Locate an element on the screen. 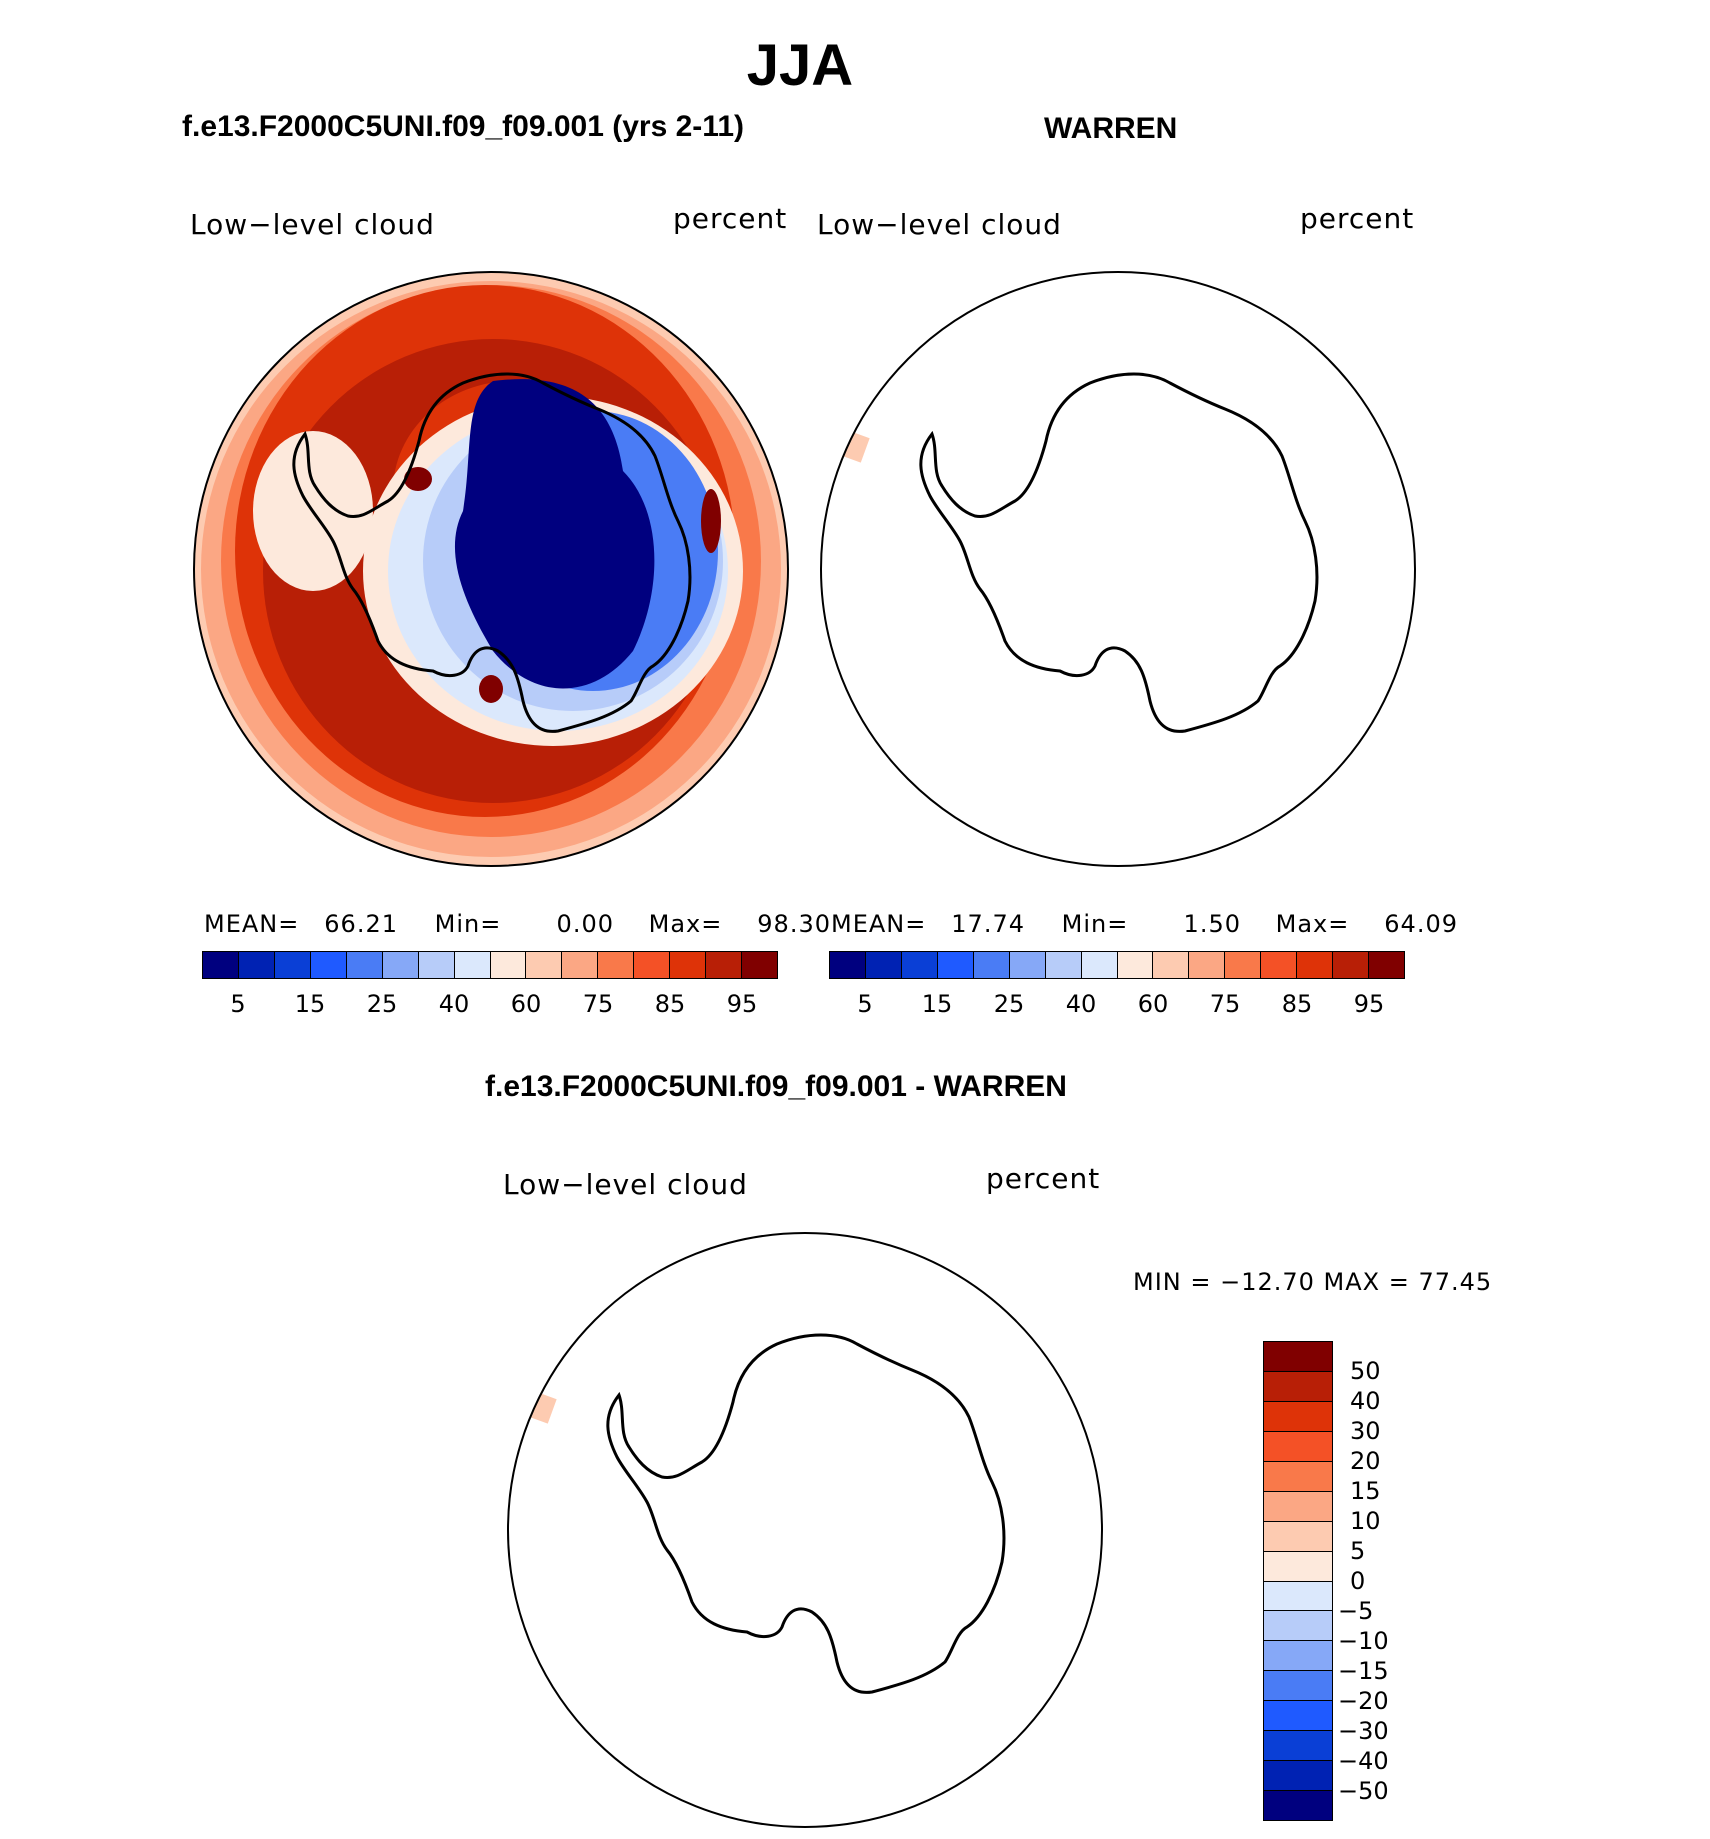  diff-units-label: percent is located at coordinates (1043, 1178).